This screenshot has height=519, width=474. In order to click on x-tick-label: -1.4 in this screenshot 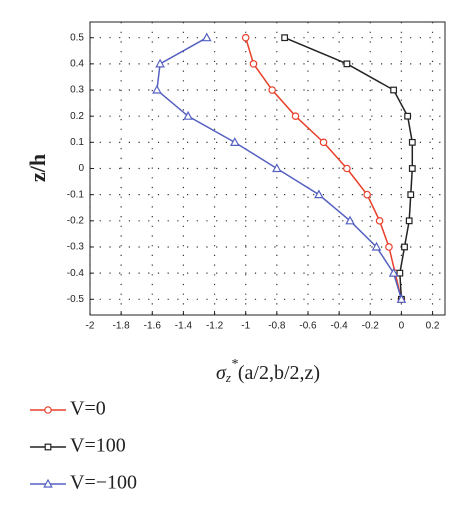, I will do `click(184, 326)`.